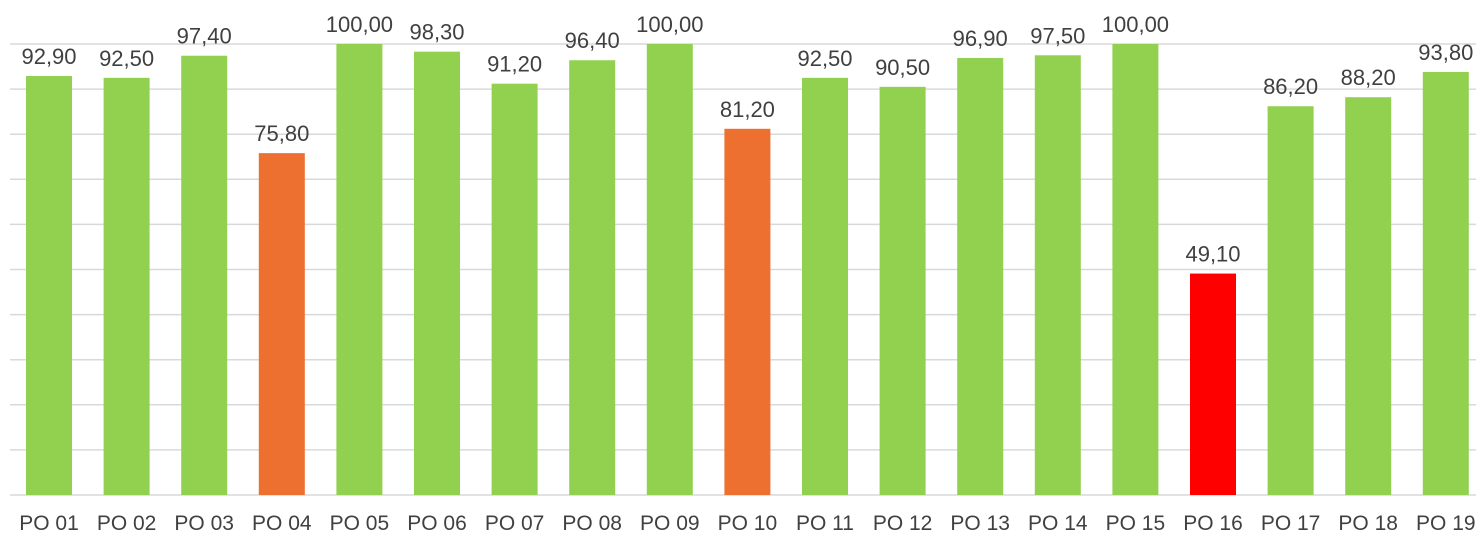 The image size is (1476, 534). Describe the element at coordinates (980, 38) in the screenshot. I see `data-label: 96,90` at that location.